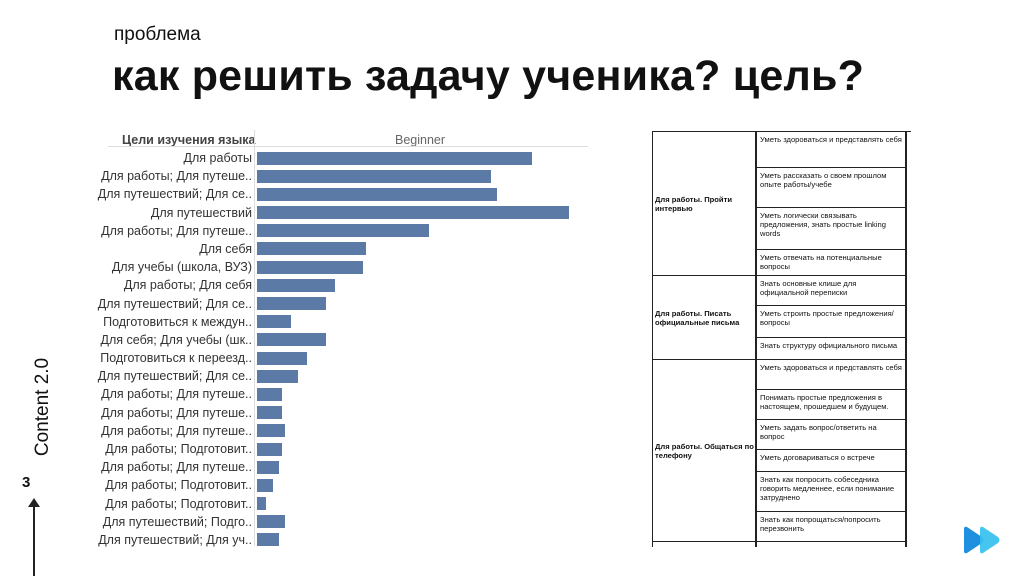 This screenshot has width=1024, height=576. Describe the element at coordinates (345, 322) in the screenshot. I see `chart-row: Подготовиться к междун..` at that location.